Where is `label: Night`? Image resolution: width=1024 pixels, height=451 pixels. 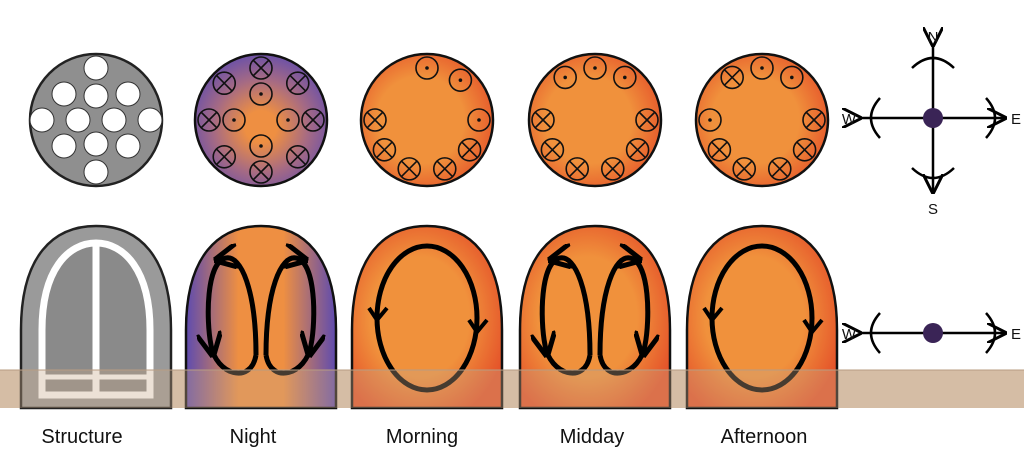
label: Night is located at coordinates (253, 437).